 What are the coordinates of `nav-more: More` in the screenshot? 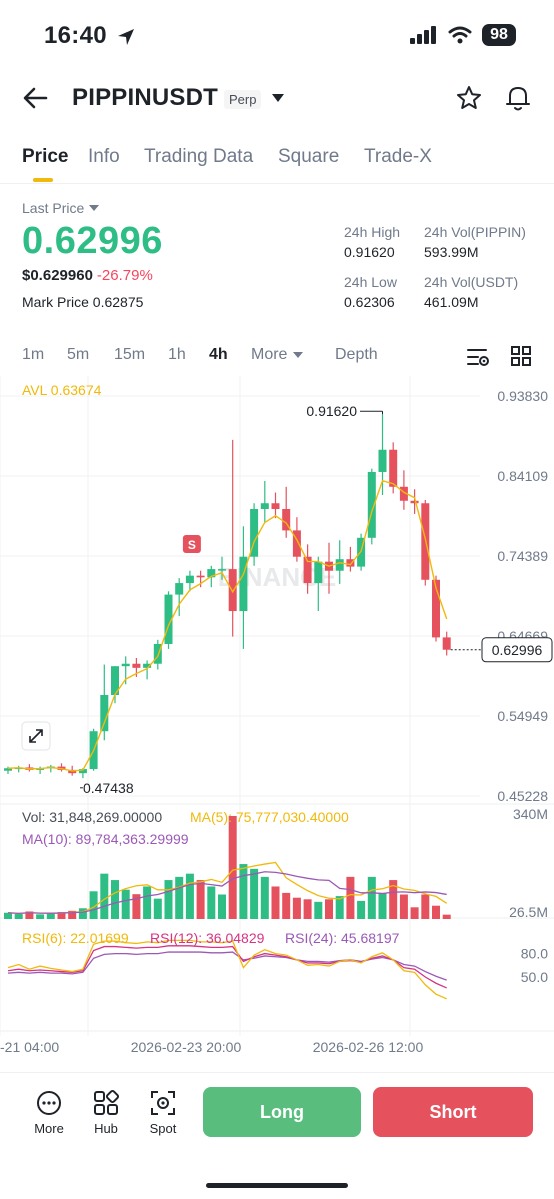 It's located at (49, 1112).